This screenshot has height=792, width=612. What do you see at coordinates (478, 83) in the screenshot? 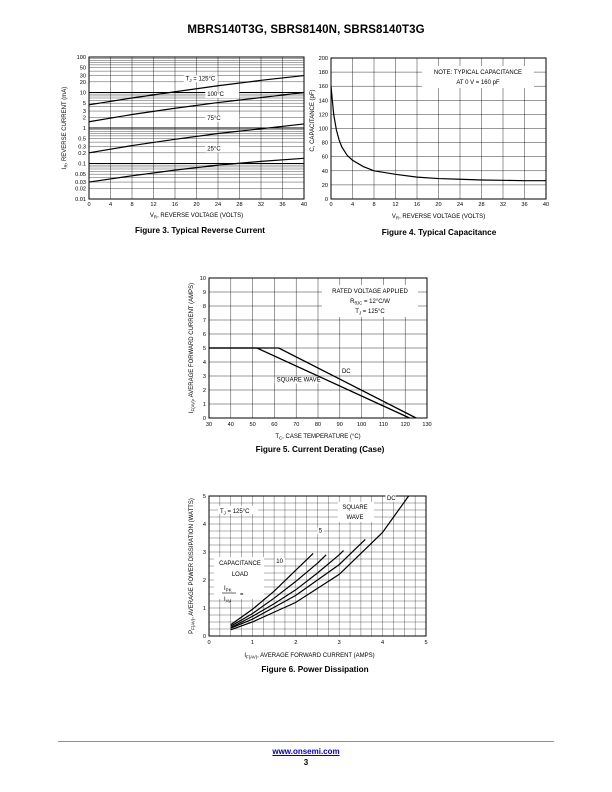
I see `note-line-2: AT 0 V = 160 pF` at bounding box center [478, 83].